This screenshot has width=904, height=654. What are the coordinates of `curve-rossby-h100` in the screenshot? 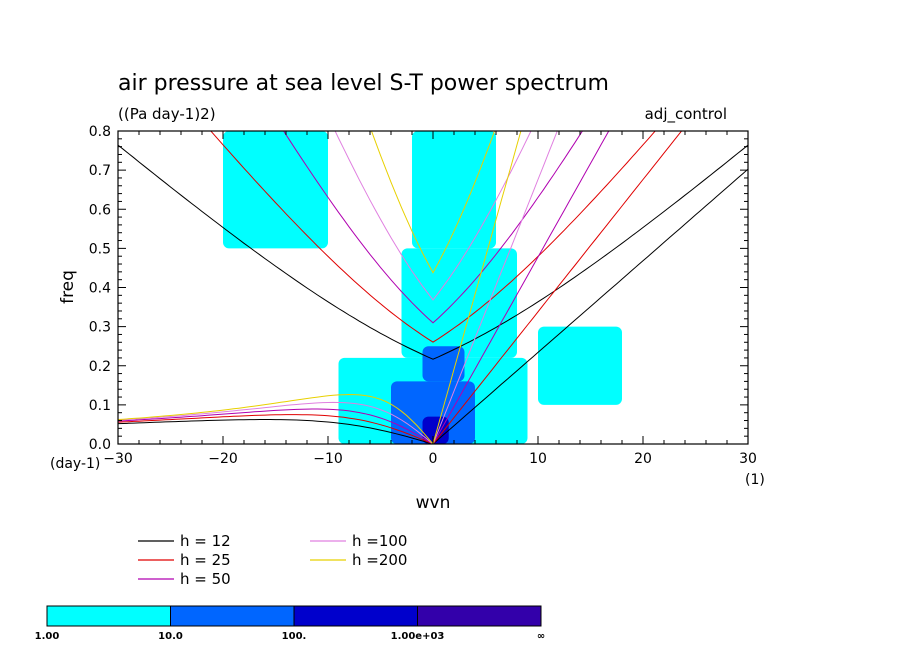 It's located at (276, 422).